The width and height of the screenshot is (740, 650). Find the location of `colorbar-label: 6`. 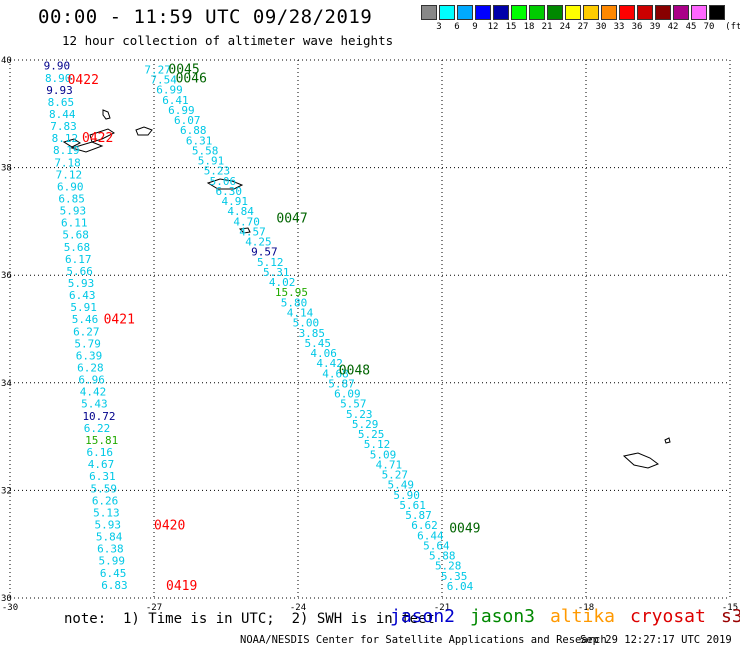

colorbar-label: 6 is located at coordinates (457, 27).